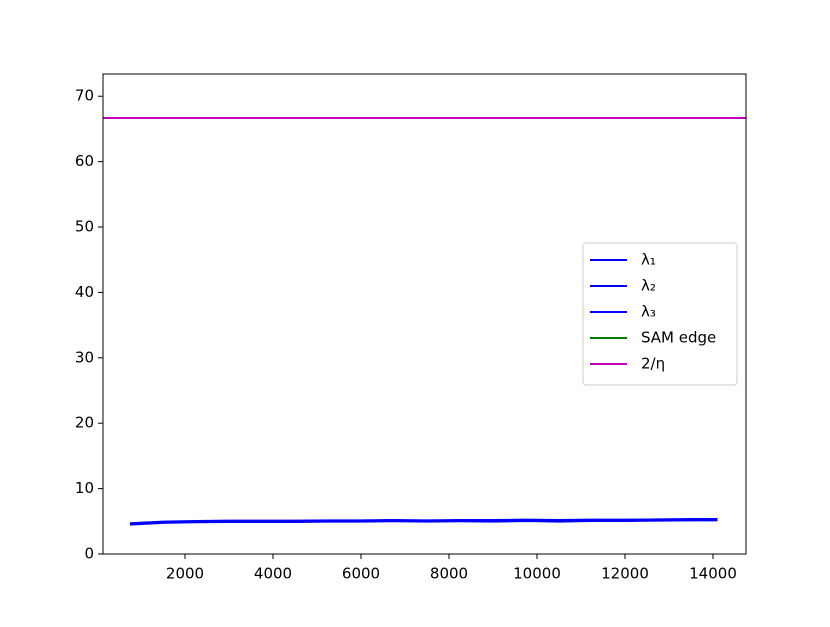 Image resolution: width=830 pixels, height=627 pixels. I want to click on legend-label: 2/η, so click(653, 364).